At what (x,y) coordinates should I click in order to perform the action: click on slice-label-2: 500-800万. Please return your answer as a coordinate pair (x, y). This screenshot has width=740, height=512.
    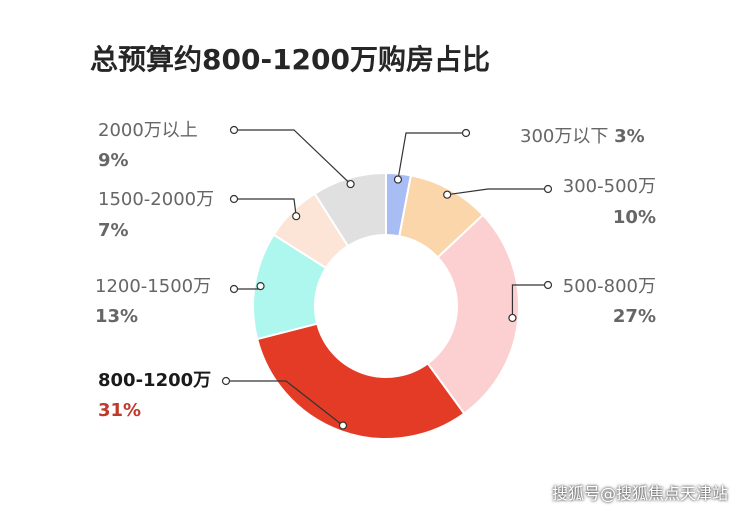
    Looking at the image, I should click on (609, 286).